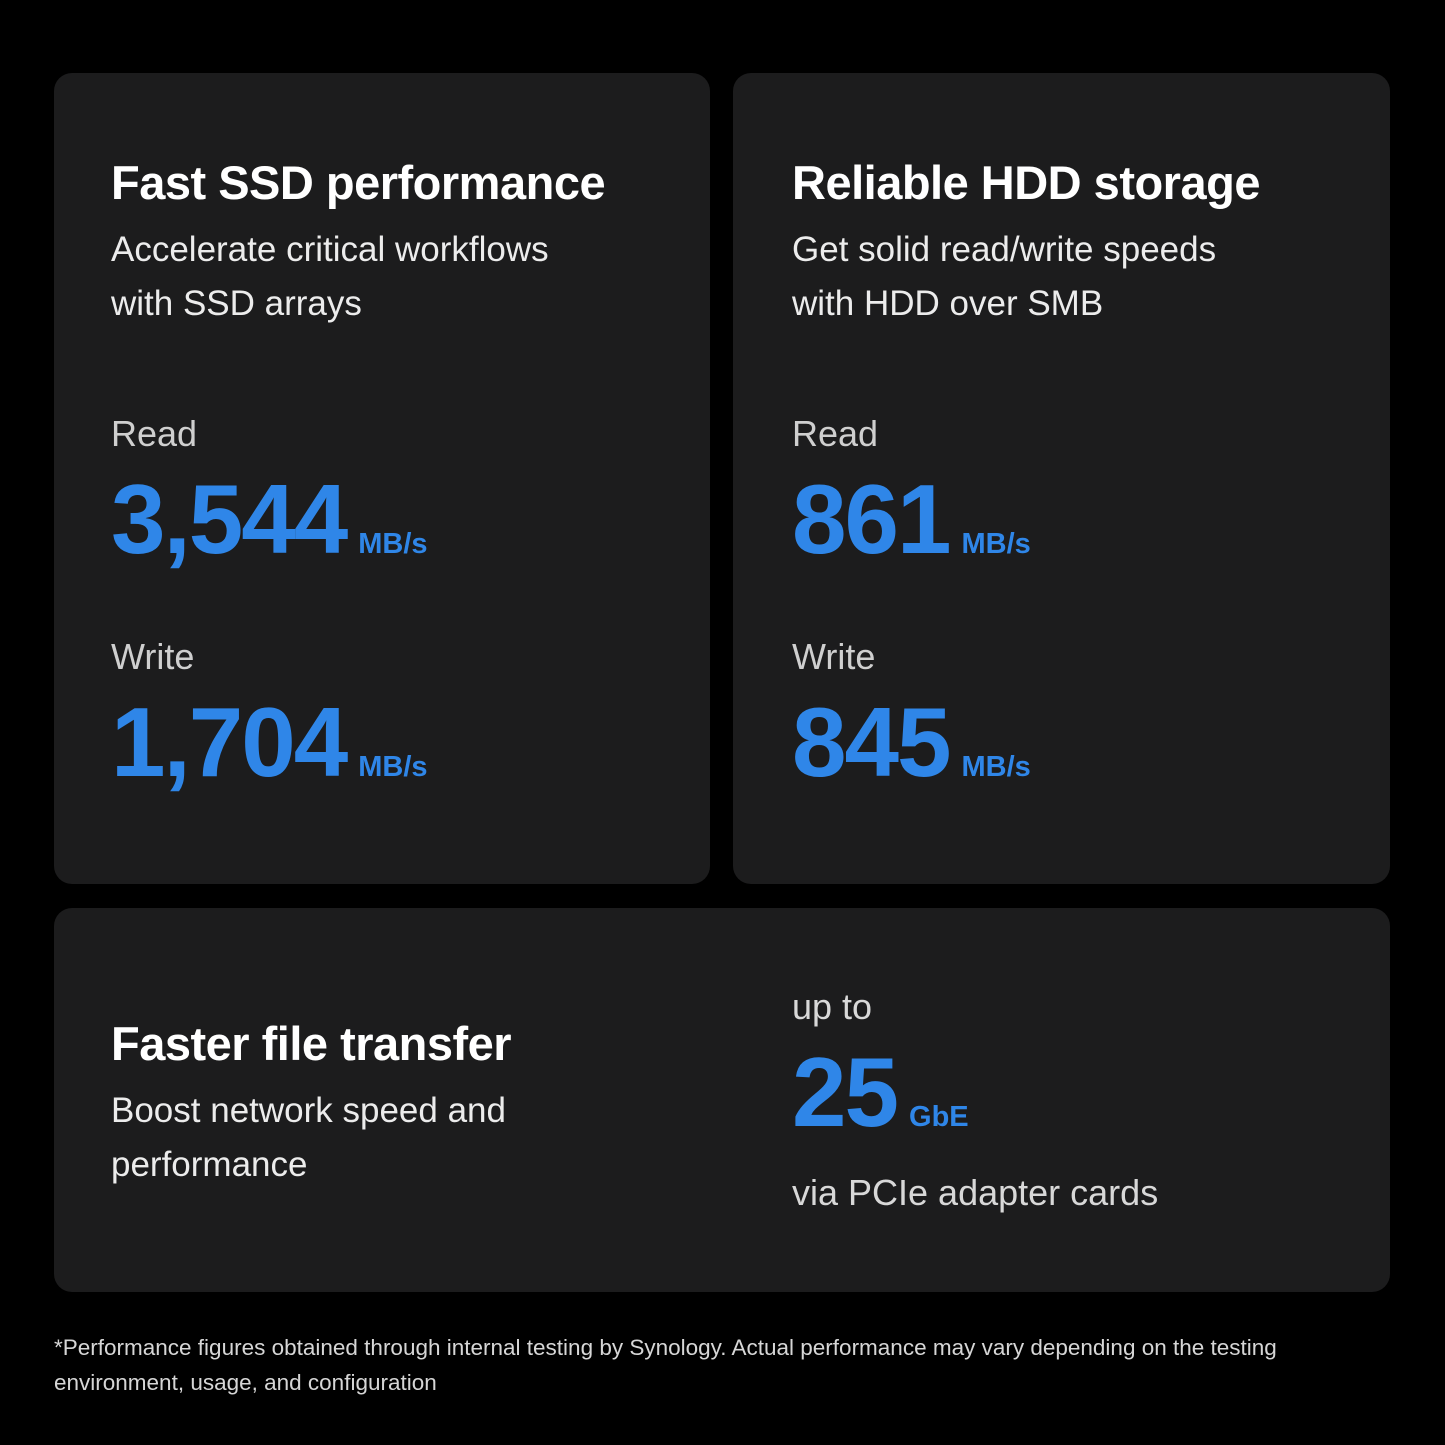 This screenshot has width=1445, height=1445. Describe the element at coordinates (872, 742) in the screenshot. I see `hdd-write-value: 845` at that location.